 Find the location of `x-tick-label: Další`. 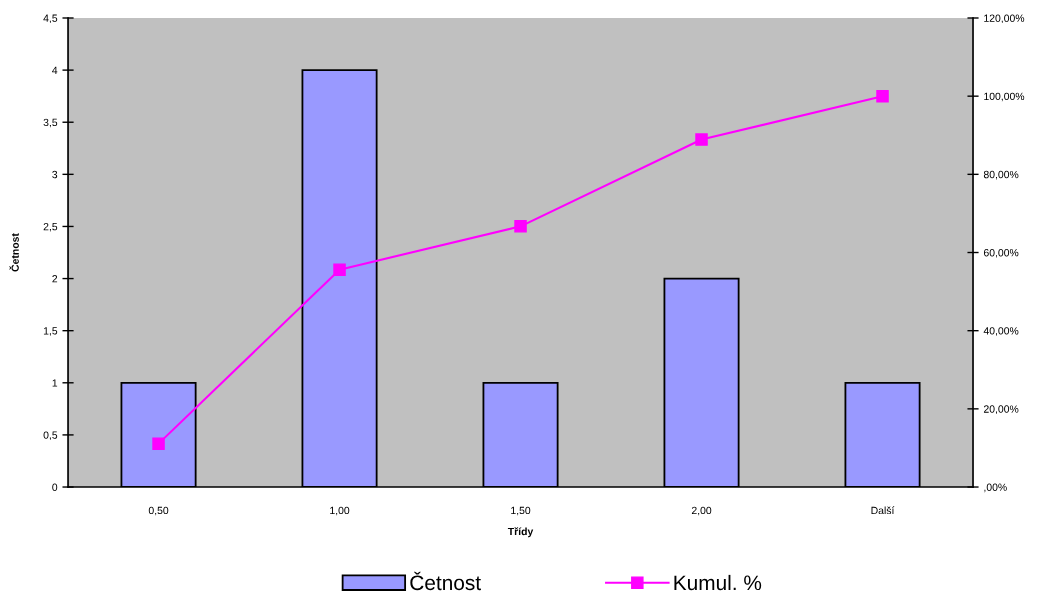

x-tick-label: Další is located at coordinates (883, 510).